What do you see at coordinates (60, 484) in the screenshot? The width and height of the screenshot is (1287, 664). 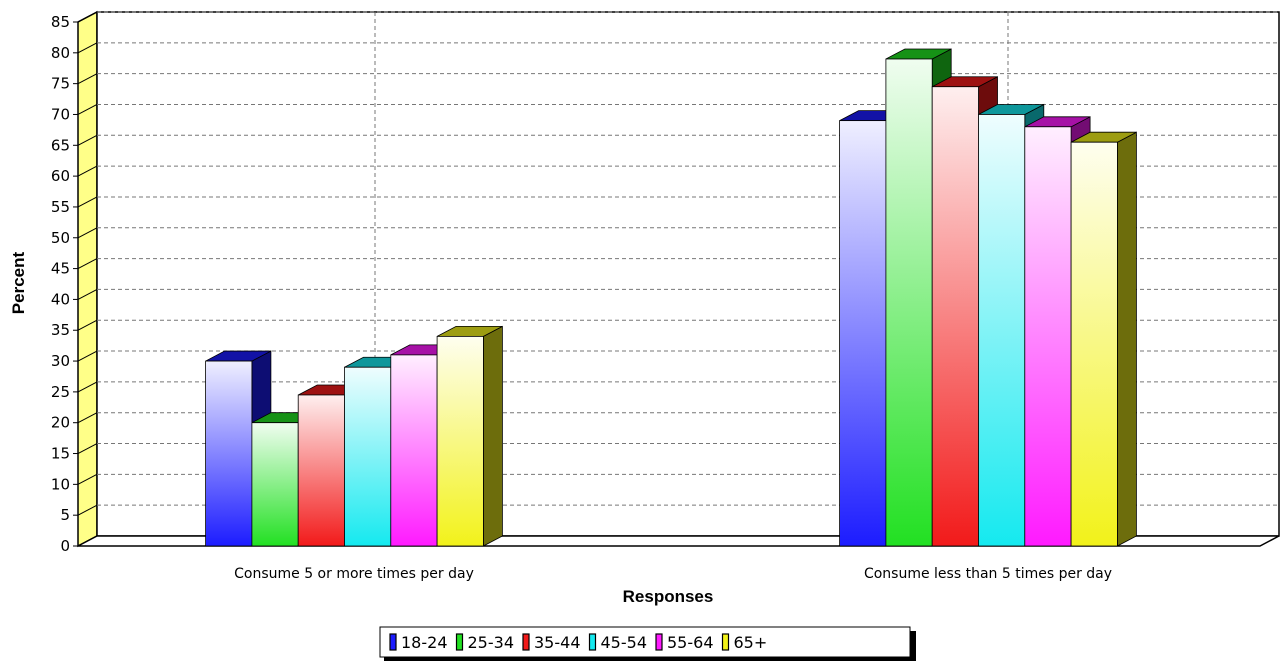 I see `y-tick-label: 10` at bounding box center [60, 484].